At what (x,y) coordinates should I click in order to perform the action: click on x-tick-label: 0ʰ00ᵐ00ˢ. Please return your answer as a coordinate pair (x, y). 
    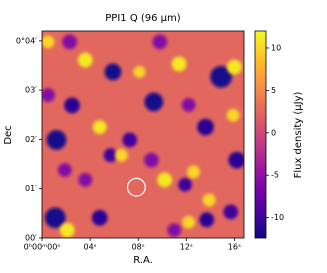
    Looking at the image, I should click on (42, 247).